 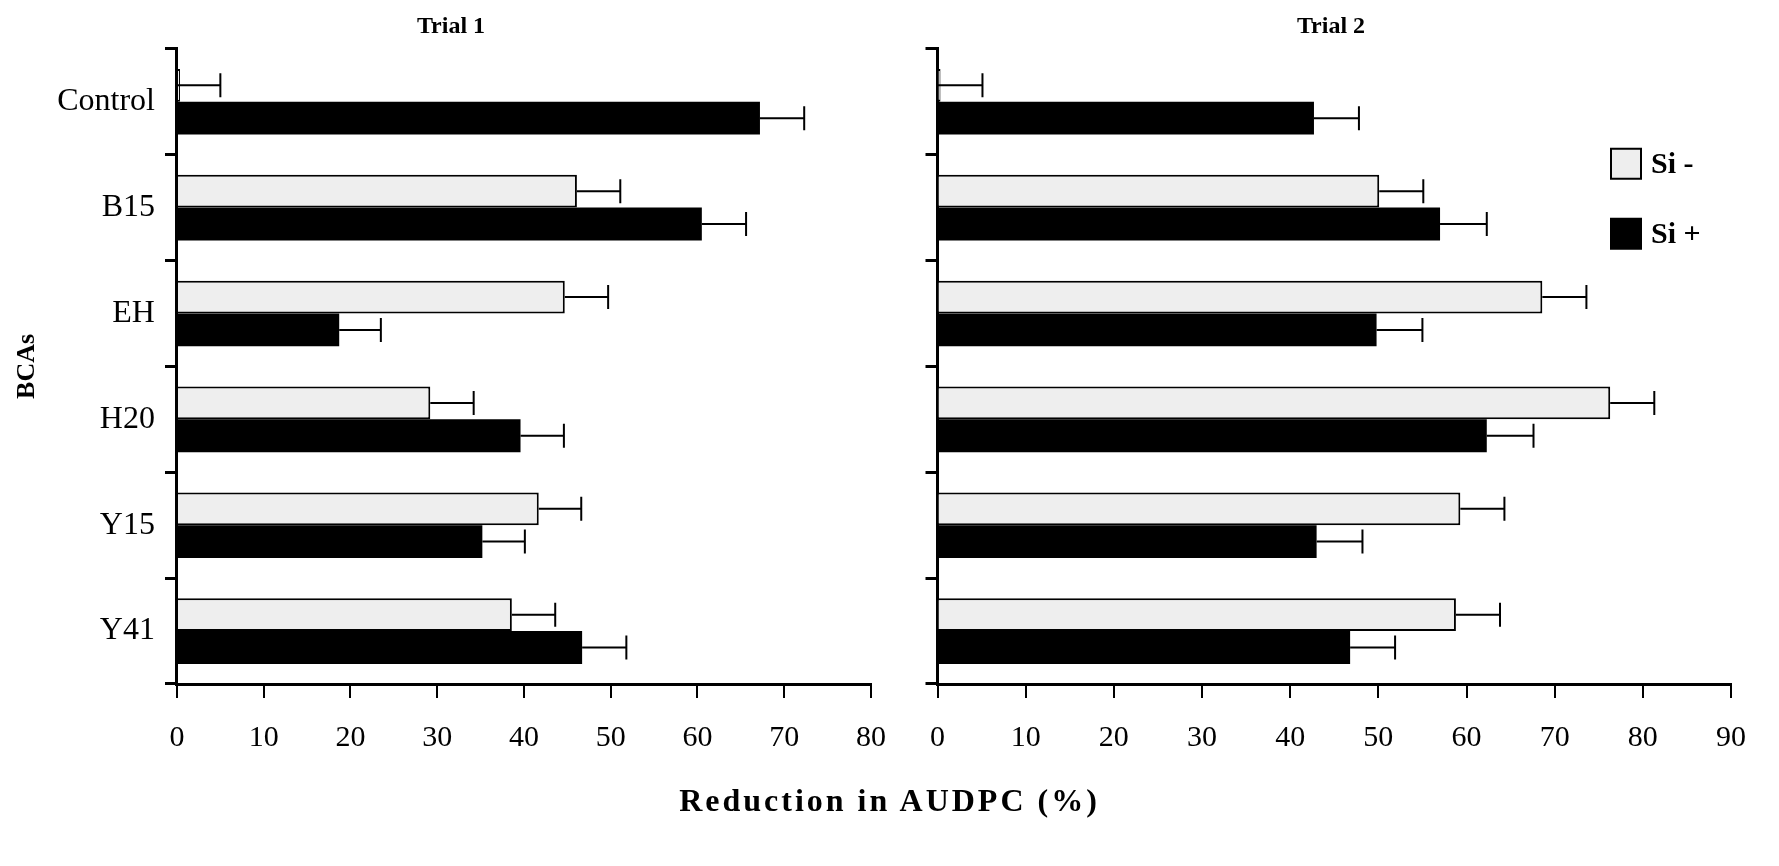 What do you see at coordinates (889, 800) in the screenshot?
I see `x-axis-title: Reduction in AUDPC (%)` at bounding box center [889, 800].